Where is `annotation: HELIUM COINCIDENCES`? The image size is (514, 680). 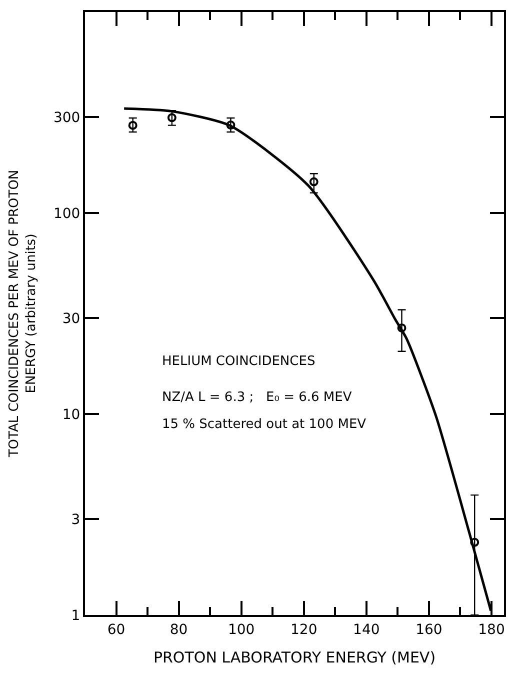
annotation: HELIUM COINCIDENCES is located at coordinates (239, 361).